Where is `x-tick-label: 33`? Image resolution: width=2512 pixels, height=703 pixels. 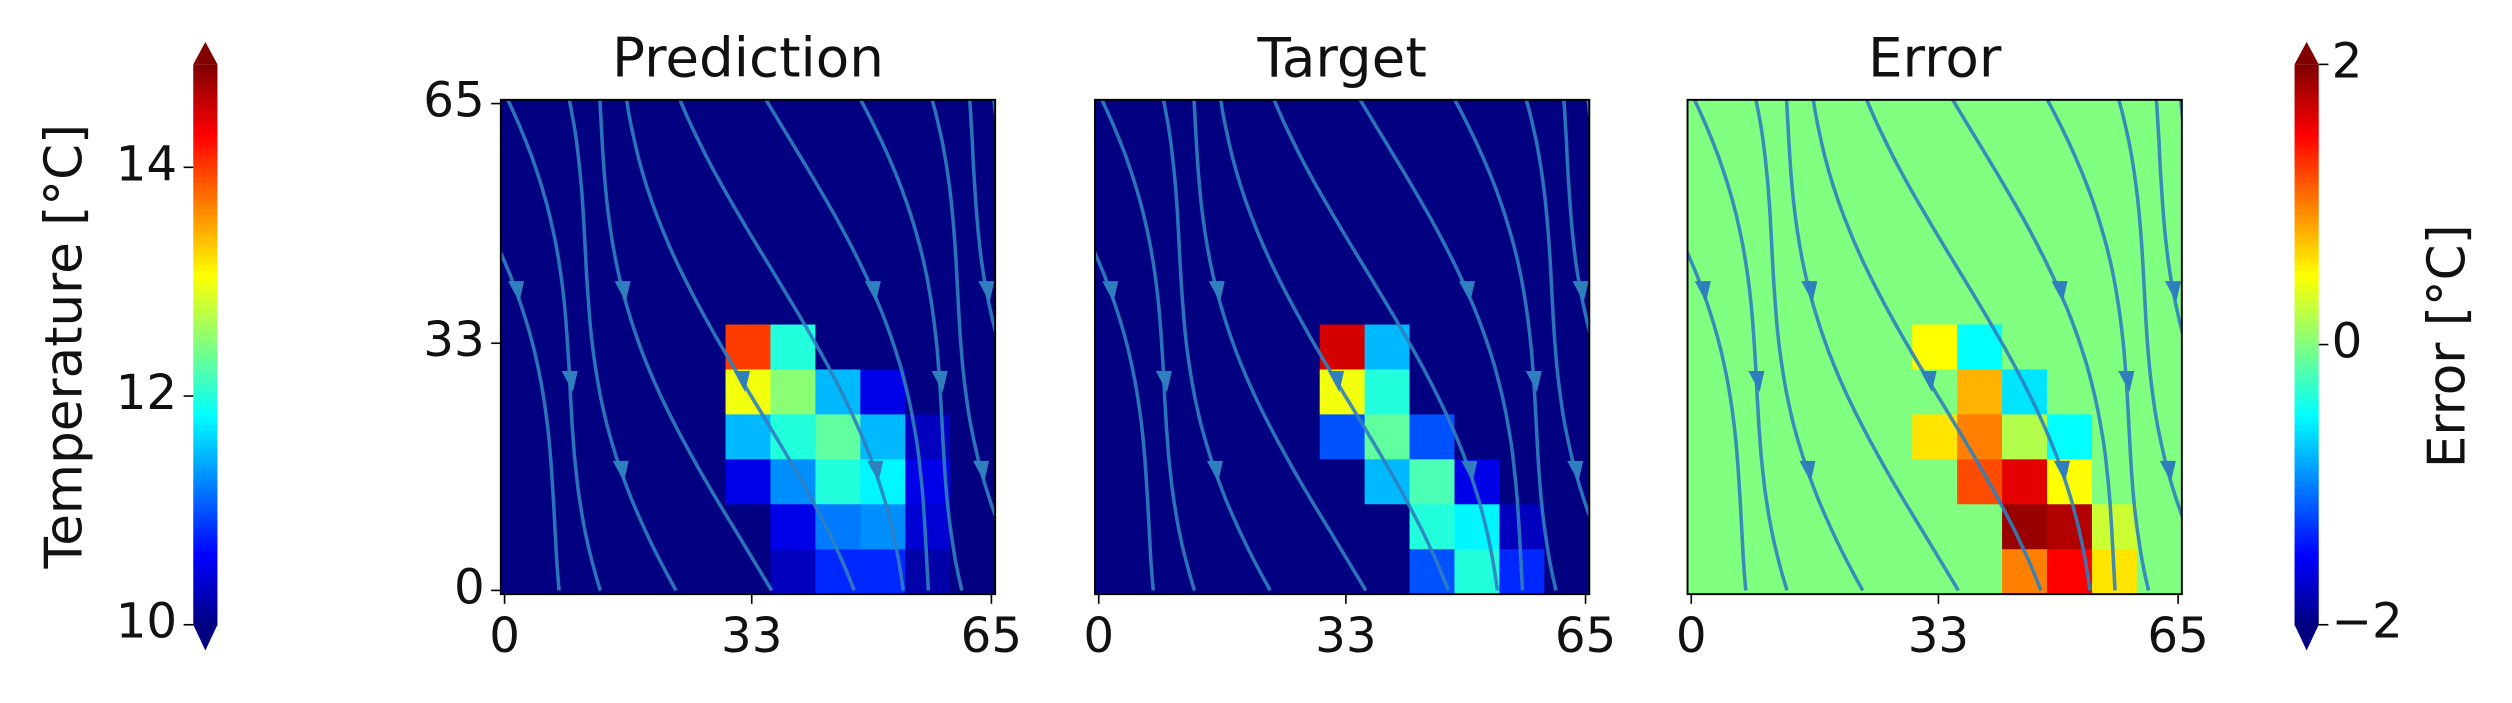 x-tick-label: 33 is located at coordinates (751, 636).